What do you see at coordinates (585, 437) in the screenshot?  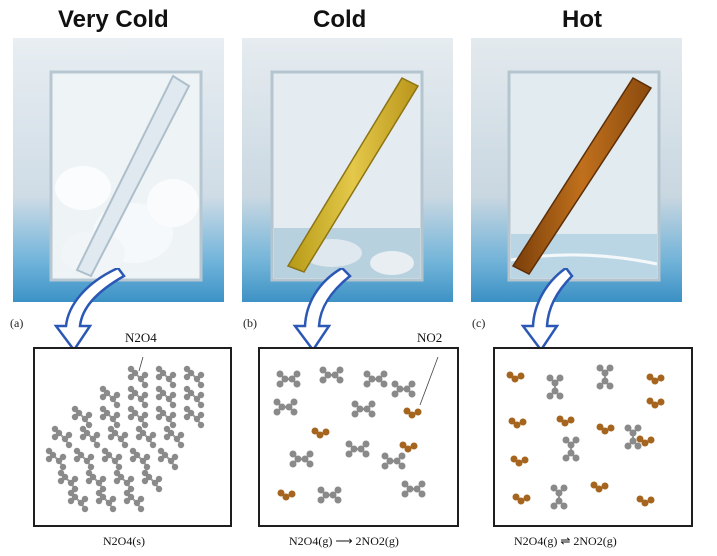 I see `gas-mixture-hot-diagram` at bounding box center [585, 437].